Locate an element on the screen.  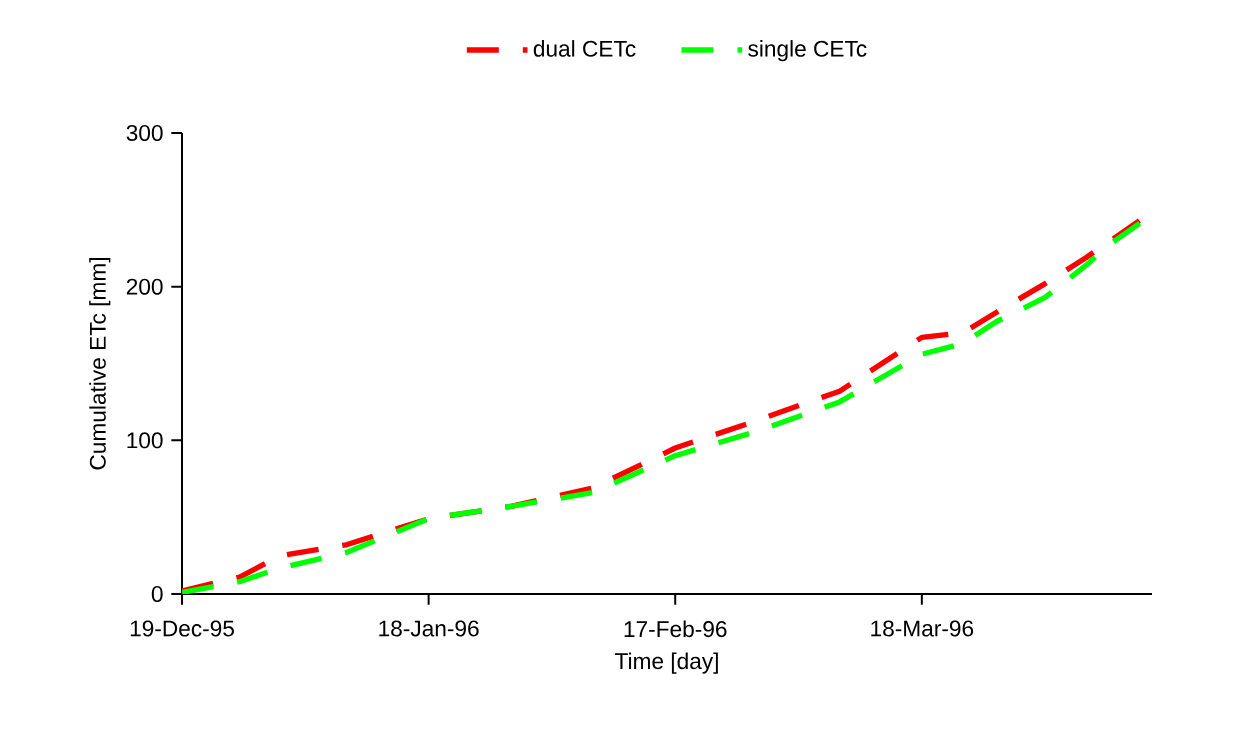
y-axis-title: Cumulative ETc [mm] is located at coordinates (100, 364).